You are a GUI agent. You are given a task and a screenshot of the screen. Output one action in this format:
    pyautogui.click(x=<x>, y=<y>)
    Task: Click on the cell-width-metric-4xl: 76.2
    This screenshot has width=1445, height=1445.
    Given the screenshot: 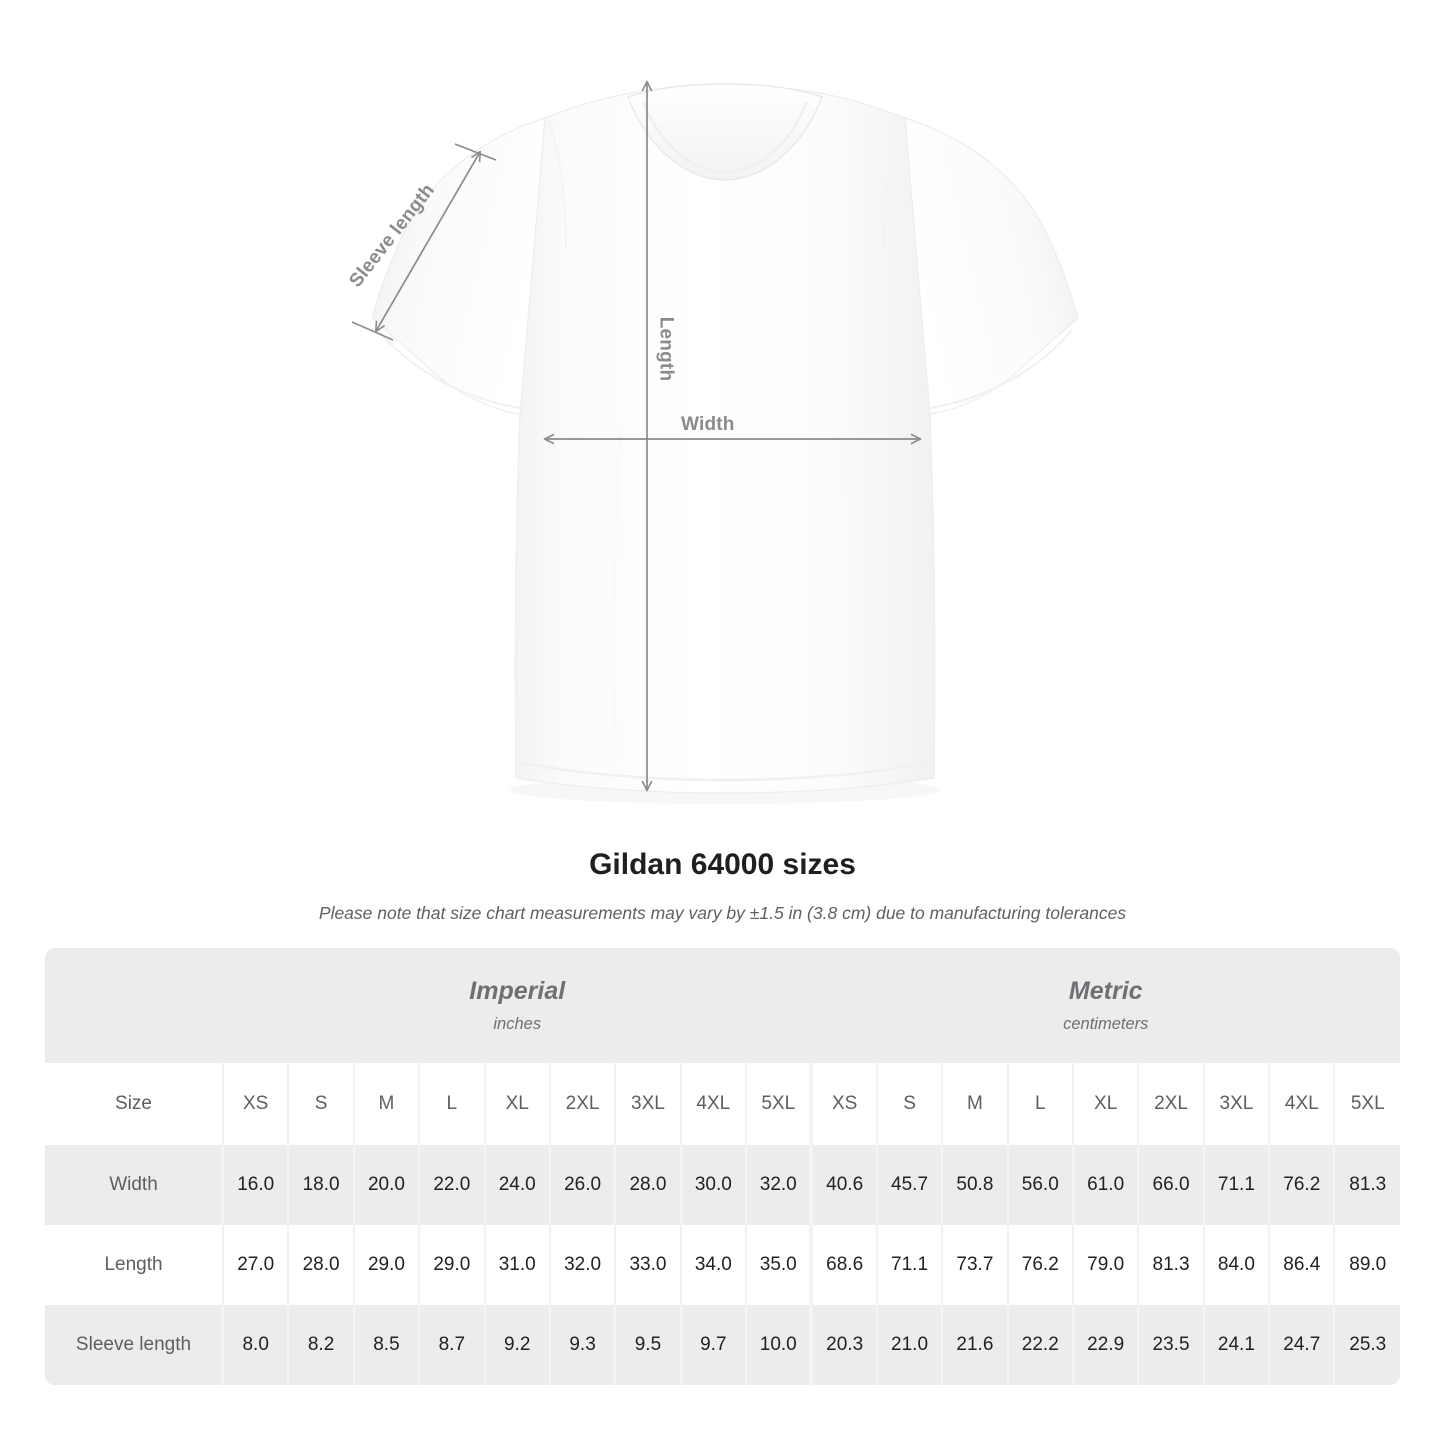 What is the action you would take?
    pyautogui.click(x=1301, y=1185)
    